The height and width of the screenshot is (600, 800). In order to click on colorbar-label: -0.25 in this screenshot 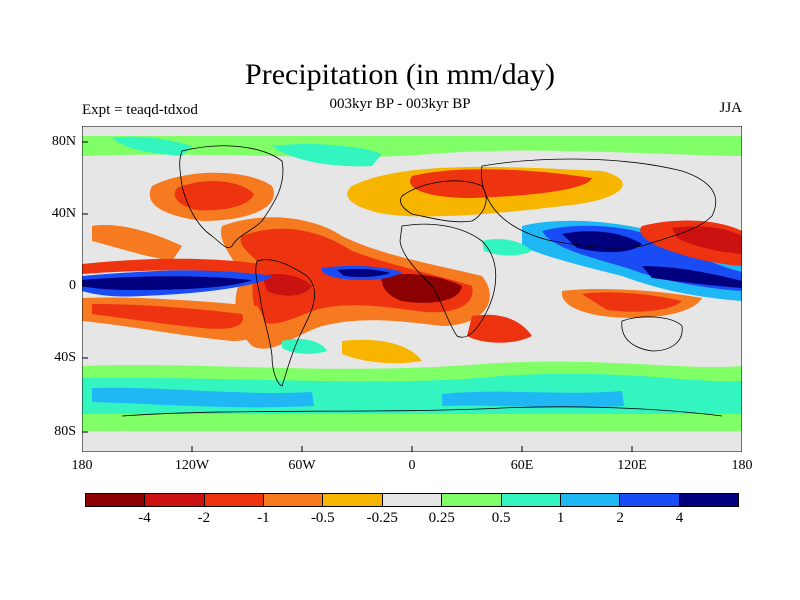, I will do `click(382, 518)`.